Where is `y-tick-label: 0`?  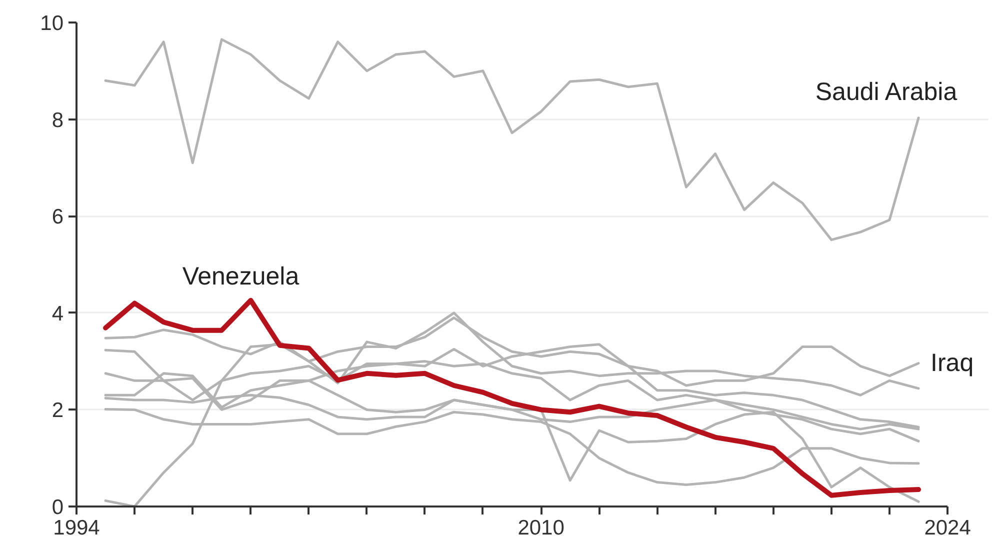 y-tick-label: 0 is located at coordinates (58, 507).